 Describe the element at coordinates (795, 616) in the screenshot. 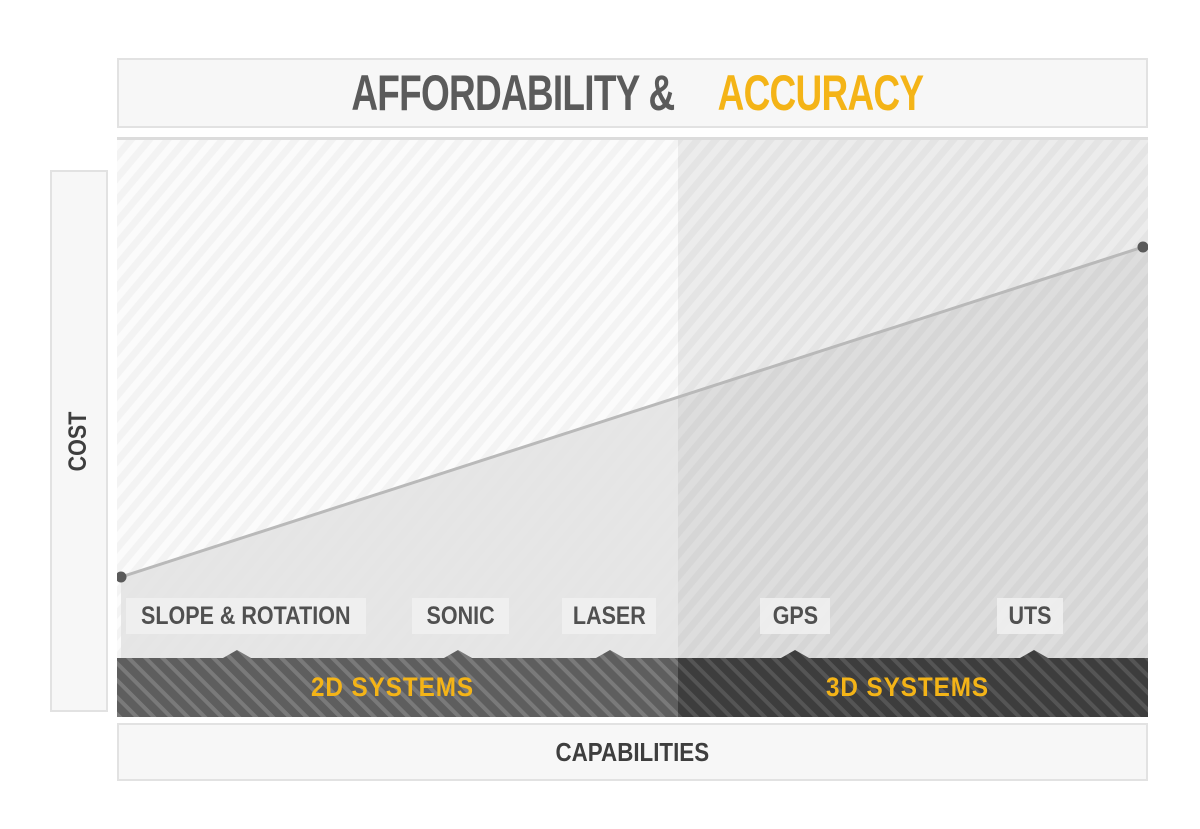

I see `category-label-gps: GPS` at that location.